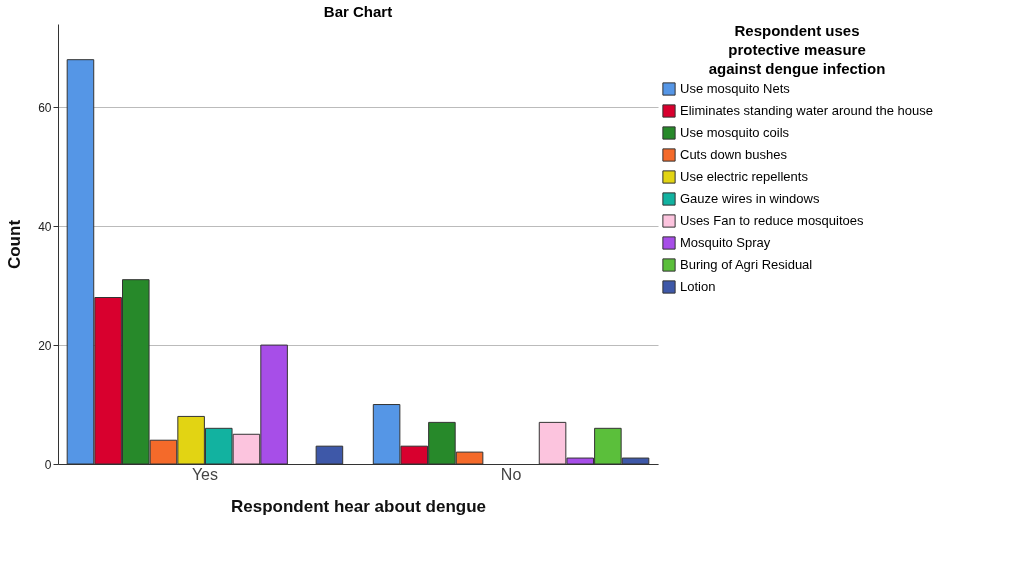  I want to click on y-tick-label: 40, so click(45, 226).